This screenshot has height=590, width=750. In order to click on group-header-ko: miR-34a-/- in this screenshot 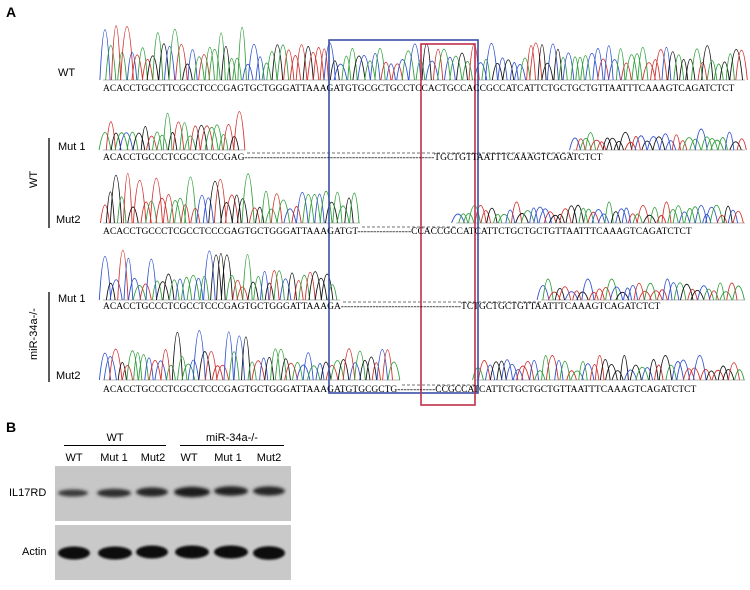, I will do `click(232, 437)`.